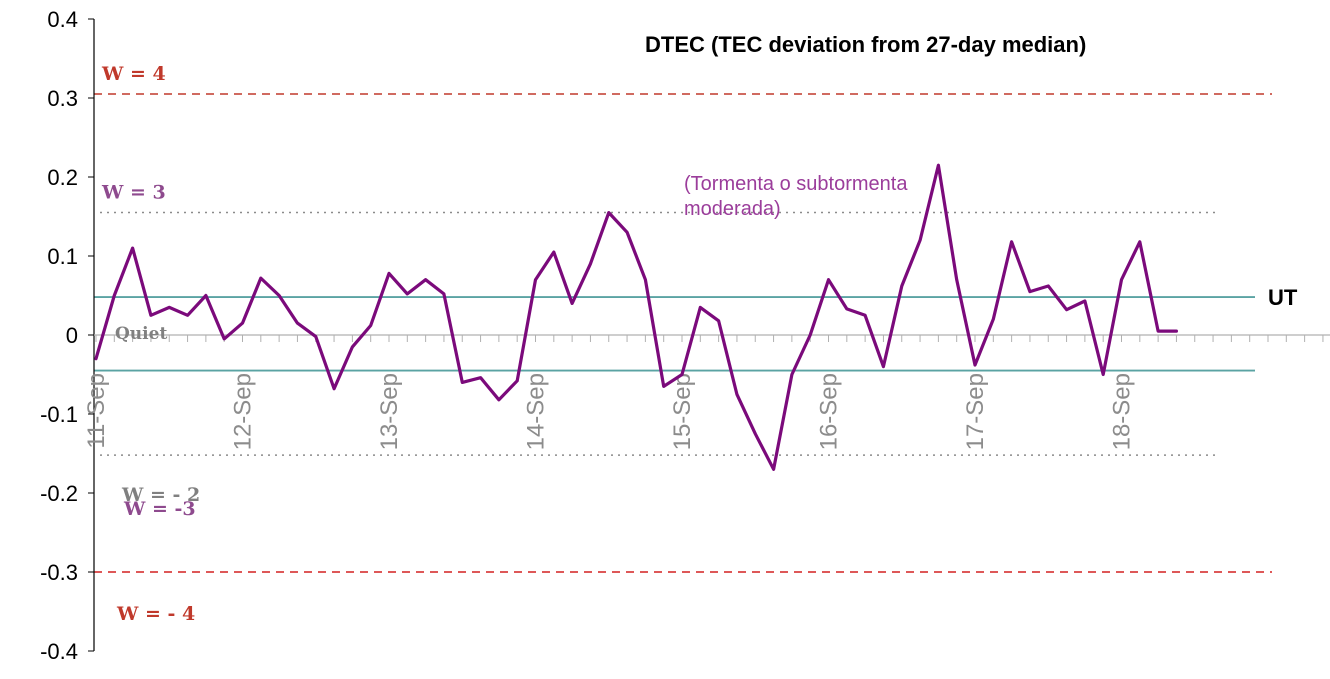 The height and width of the screenshot is (679, 1330). I want to click on x-day-label: 17-Sep, so click(975, 411).